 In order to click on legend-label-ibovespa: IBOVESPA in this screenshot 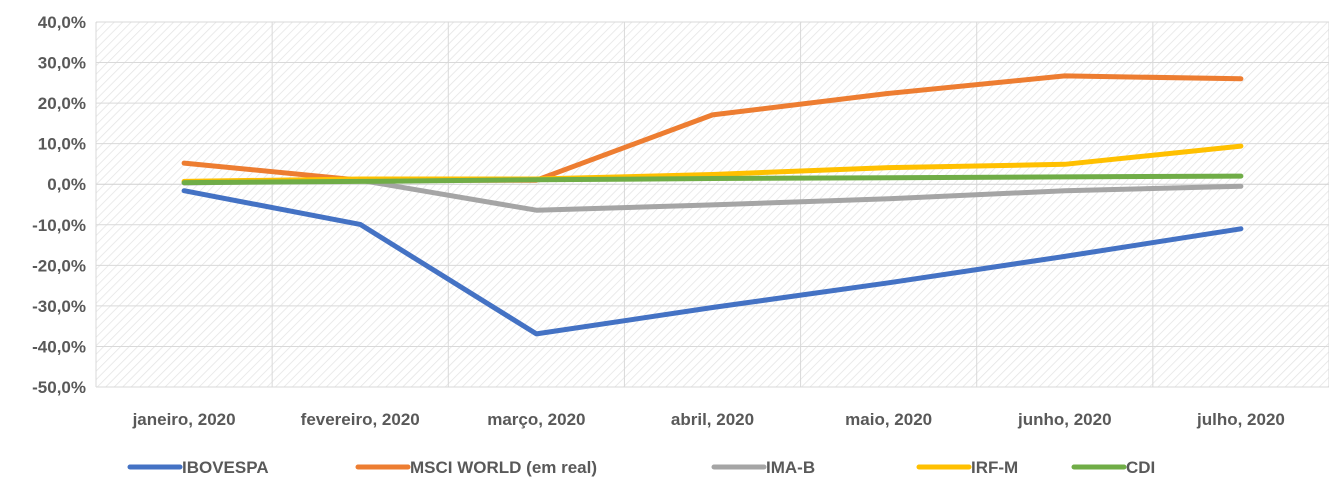, I will do `click(225, 467)`.